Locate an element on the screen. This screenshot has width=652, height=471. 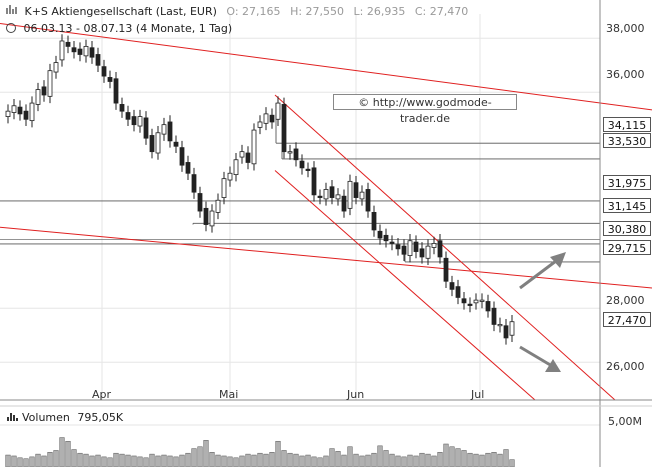
chart-icon is located at coordinates (13, 11).